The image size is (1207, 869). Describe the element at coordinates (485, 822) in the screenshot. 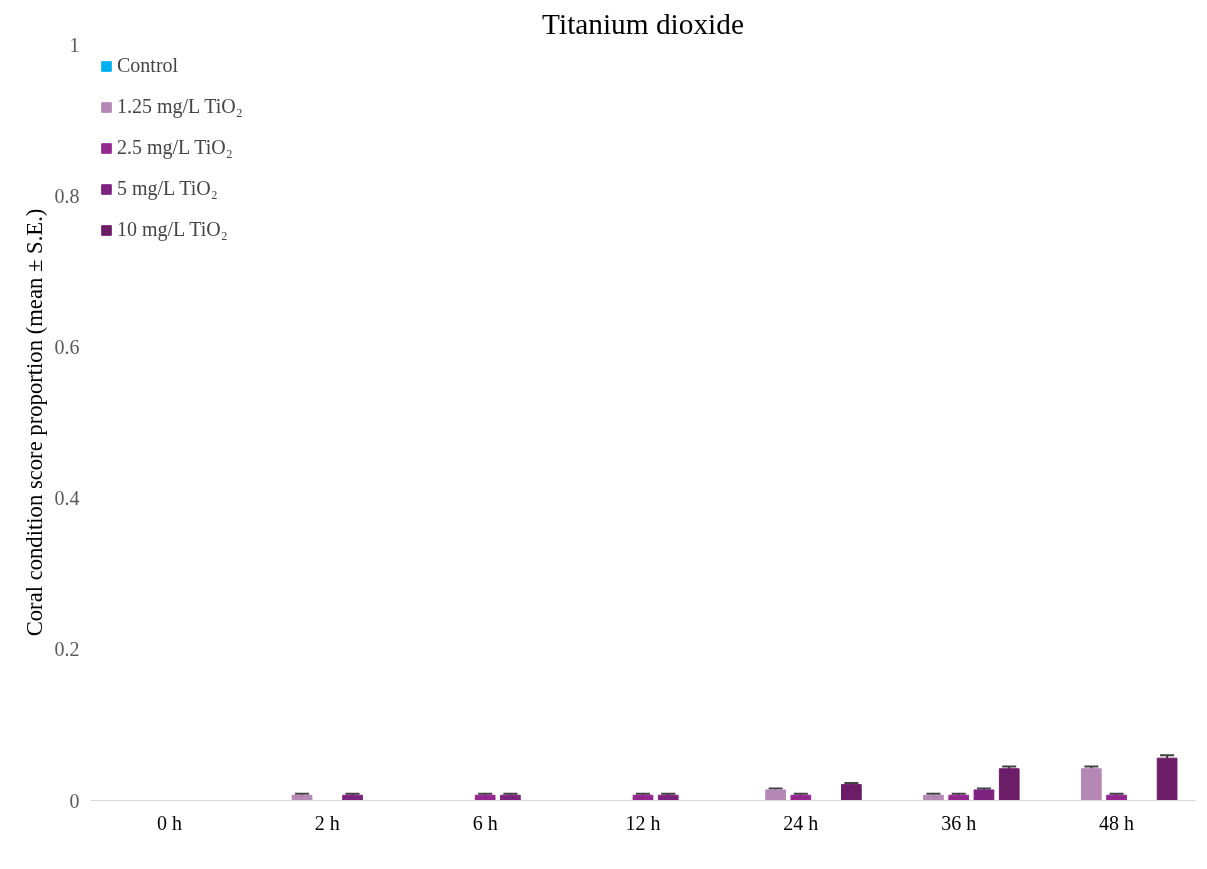

I see `x-tick-label: 6 h` at that location.